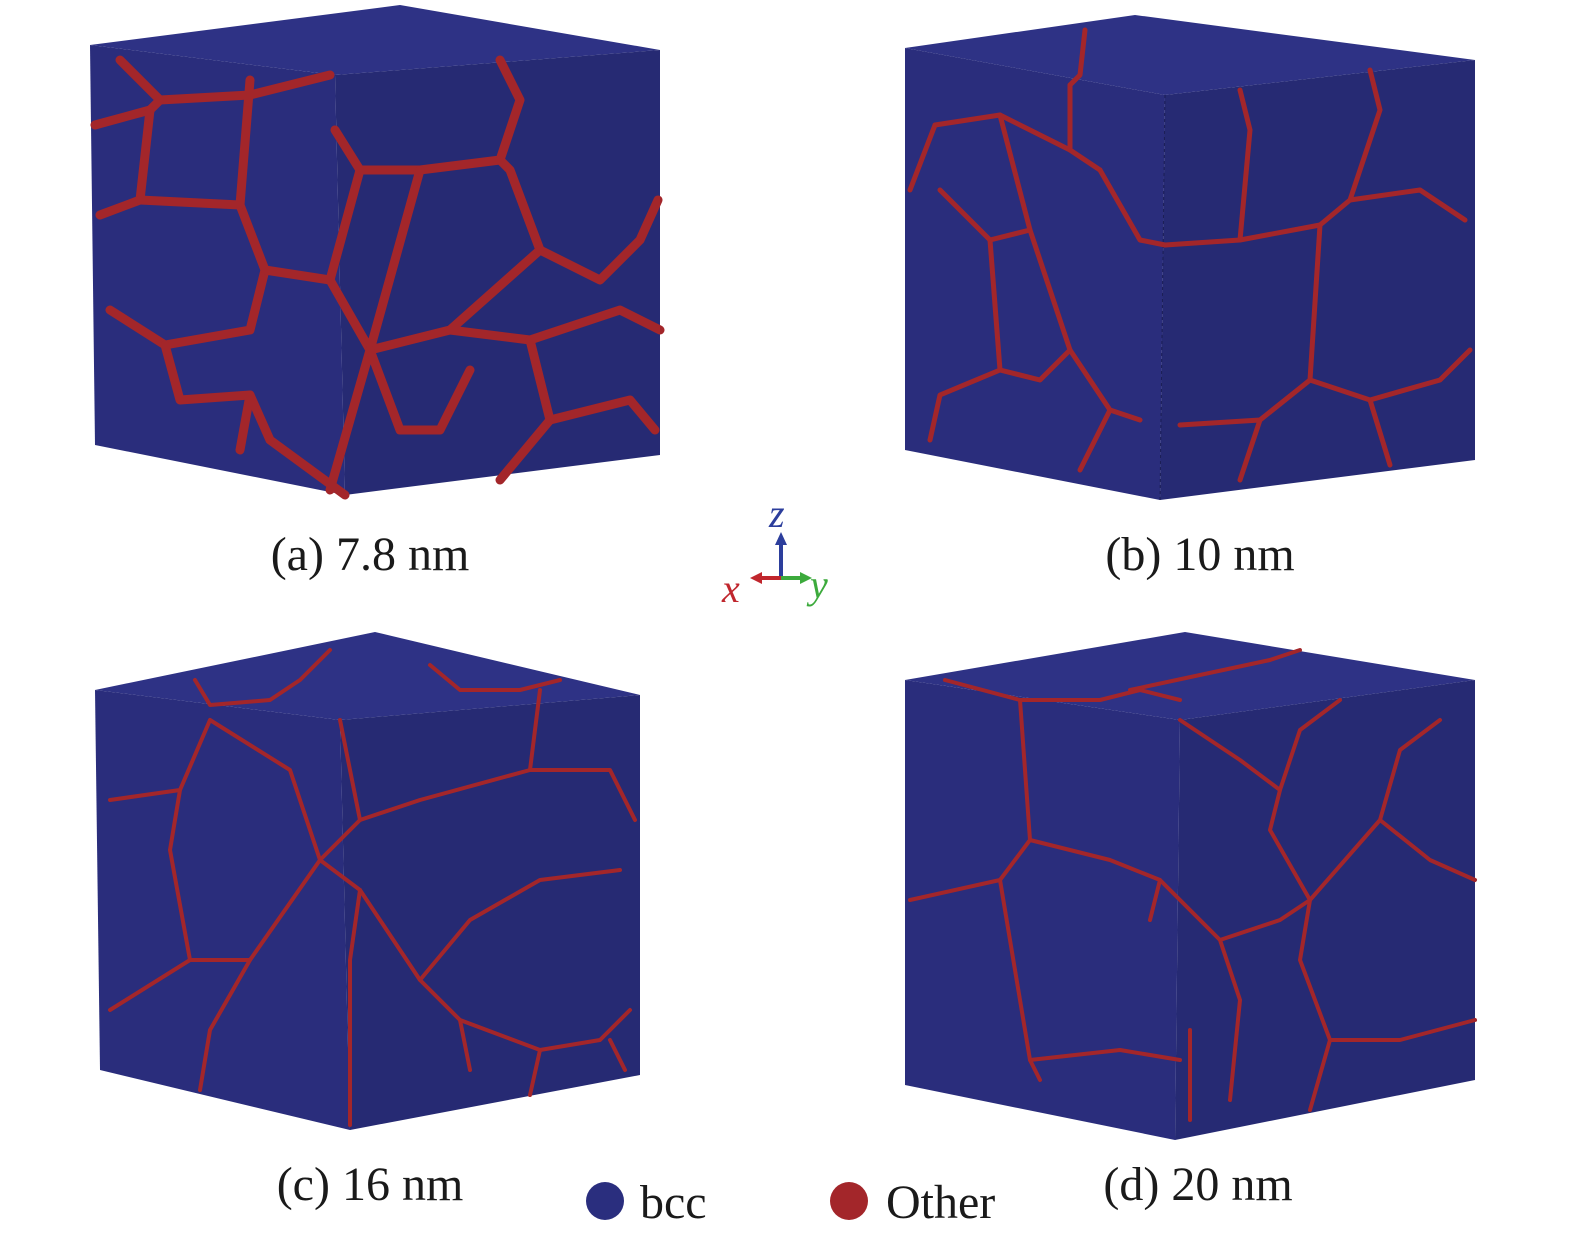  I want to click on y-arrowhead, so click(806, 578).